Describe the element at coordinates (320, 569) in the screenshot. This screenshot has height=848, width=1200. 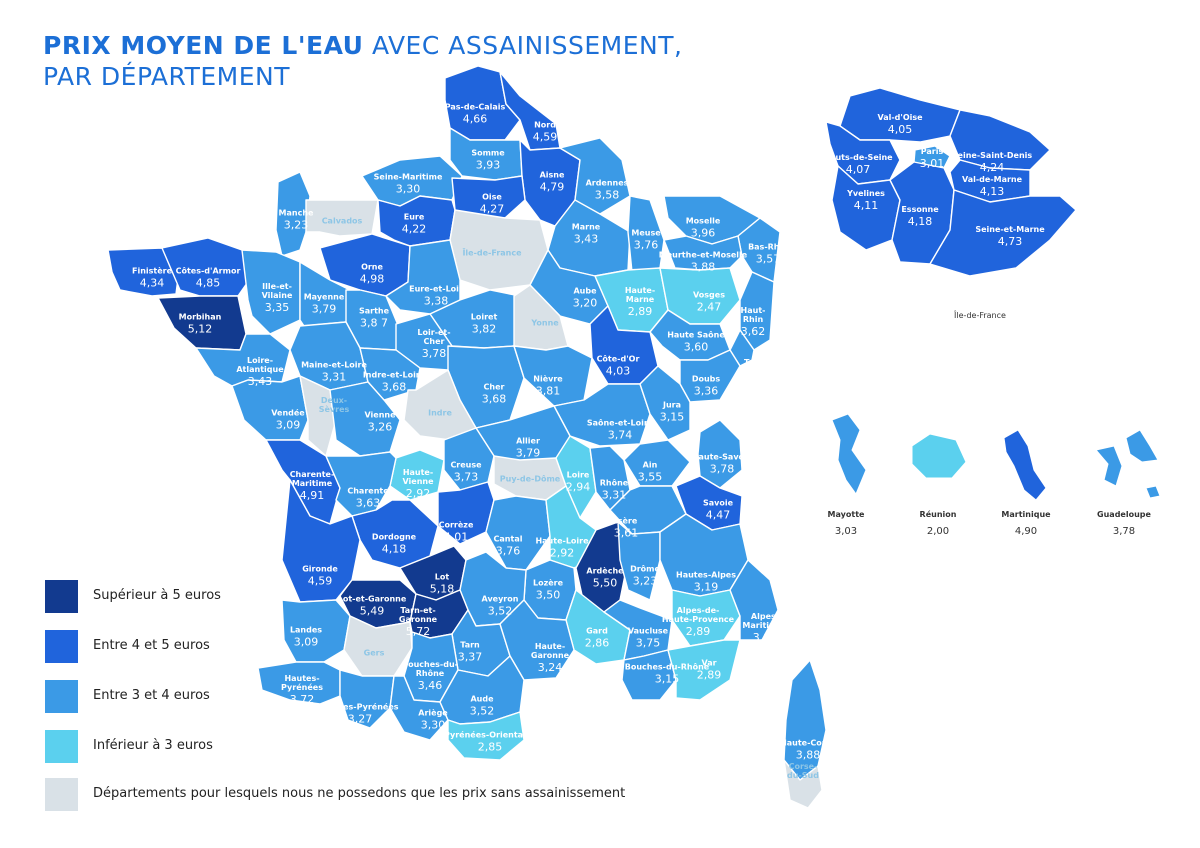
I see `department-name: Gironde` at that location.